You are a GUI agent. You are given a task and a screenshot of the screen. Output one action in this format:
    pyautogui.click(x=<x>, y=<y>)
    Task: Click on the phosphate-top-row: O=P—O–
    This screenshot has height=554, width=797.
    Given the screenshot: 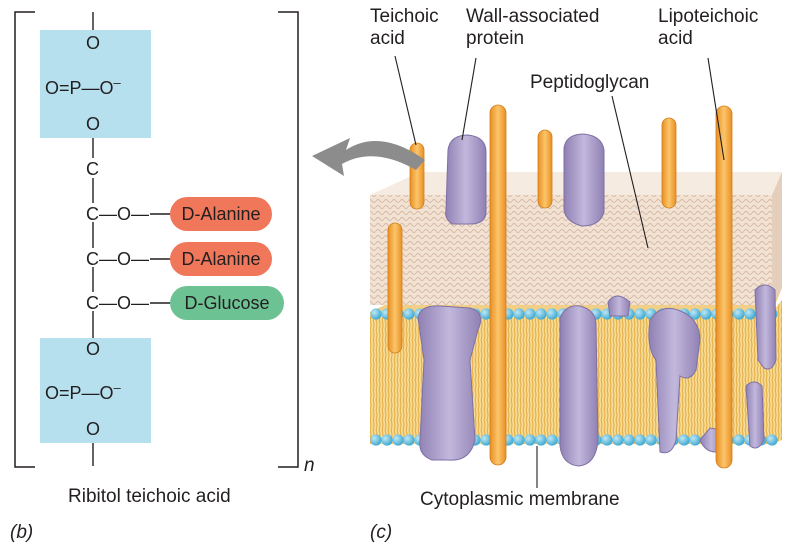 What is the action you would take?
    pyautogui.click(x=83, y=86)
    